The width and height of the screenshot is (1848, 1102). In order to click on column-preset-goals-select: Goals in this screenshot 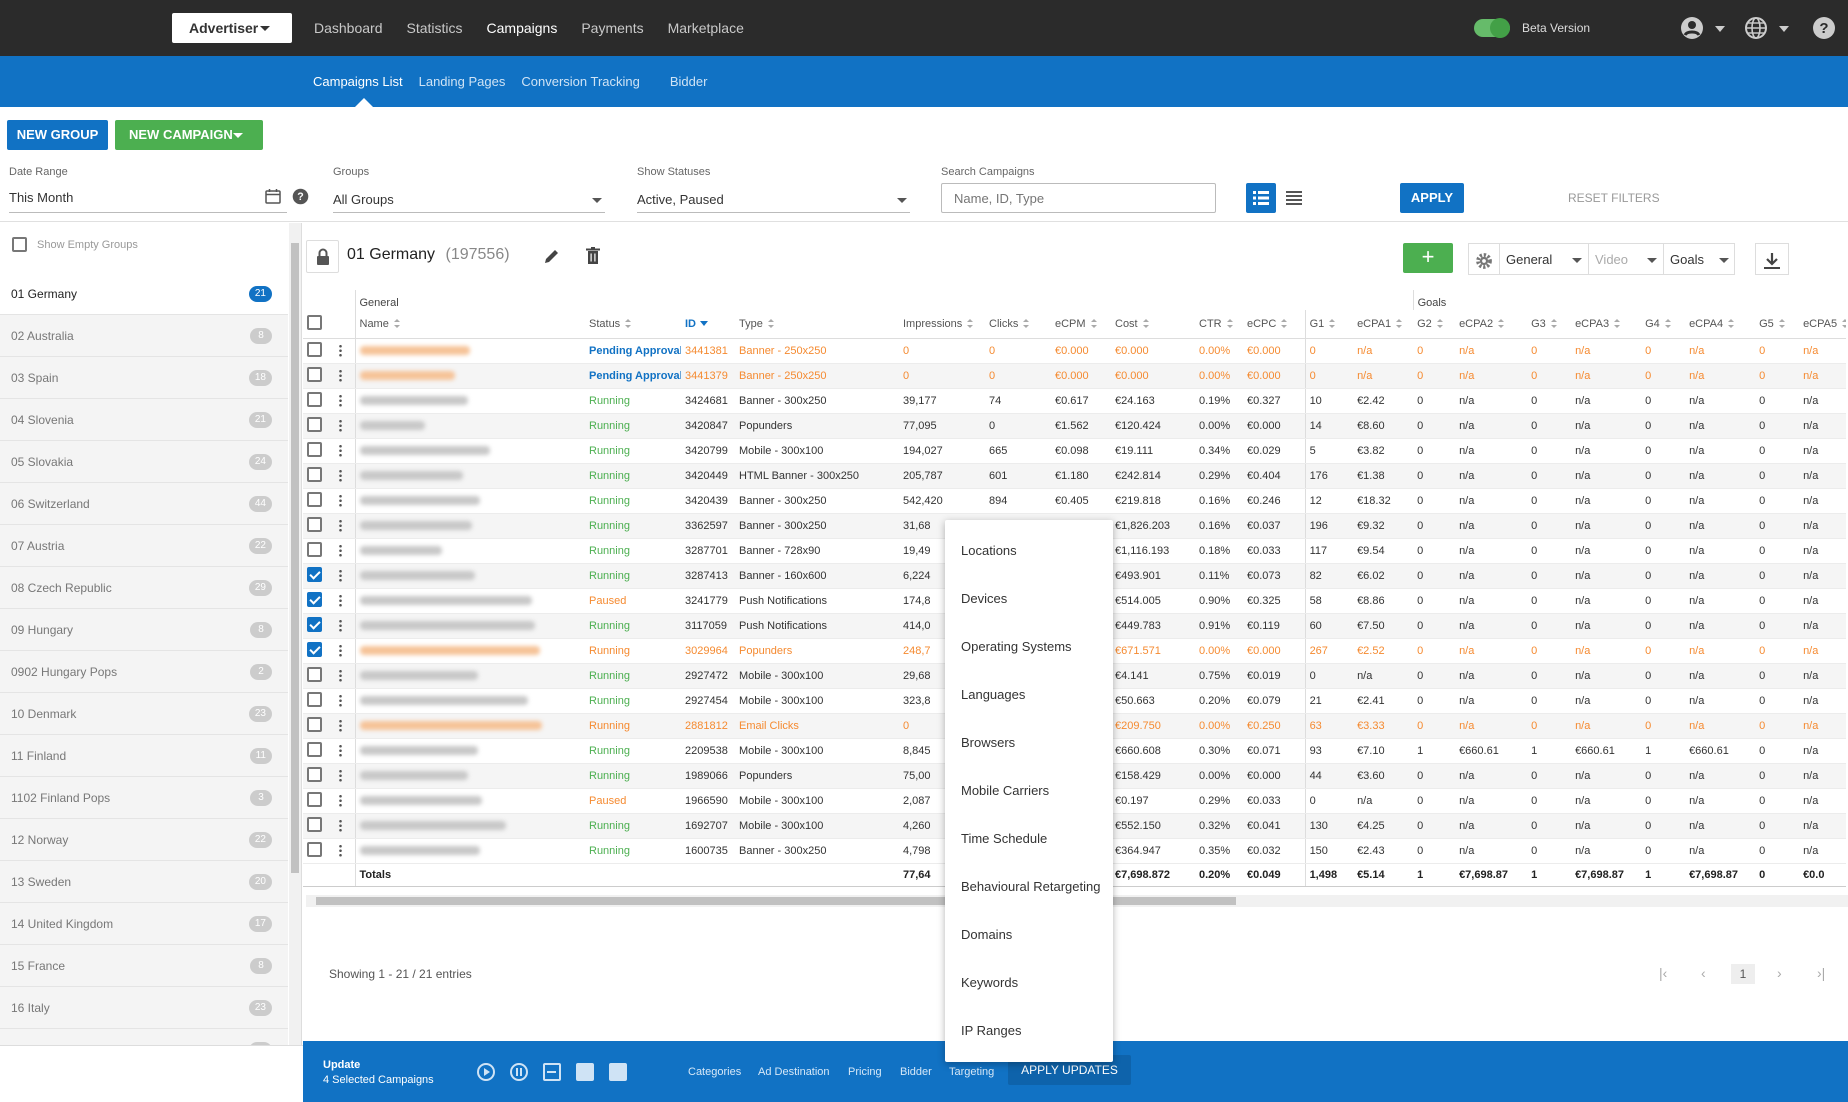, I will do `click(1699, 259)`.